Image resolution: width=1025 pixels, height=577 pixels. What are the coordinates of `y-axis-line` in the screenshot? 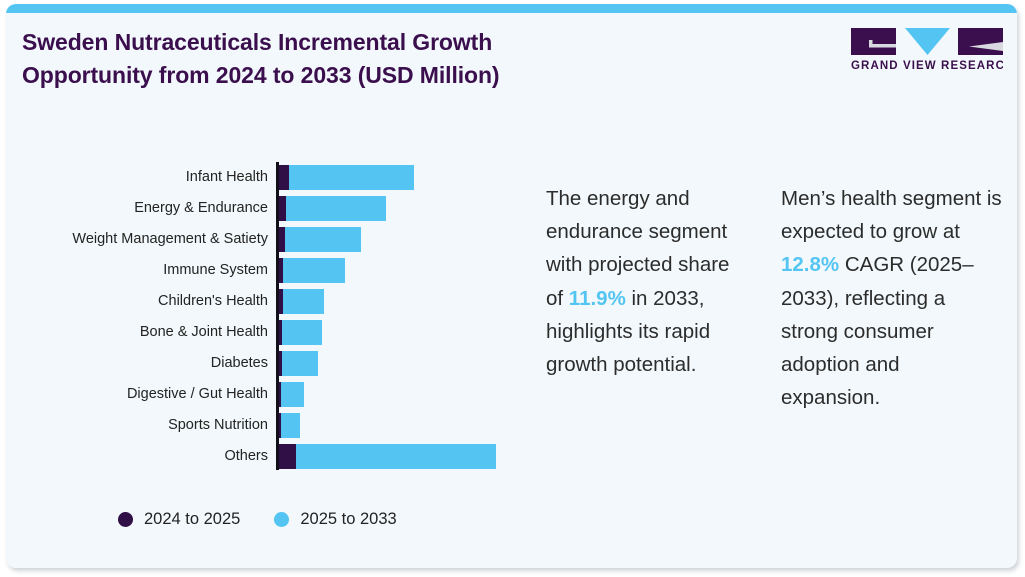 It's located at (277, 316).